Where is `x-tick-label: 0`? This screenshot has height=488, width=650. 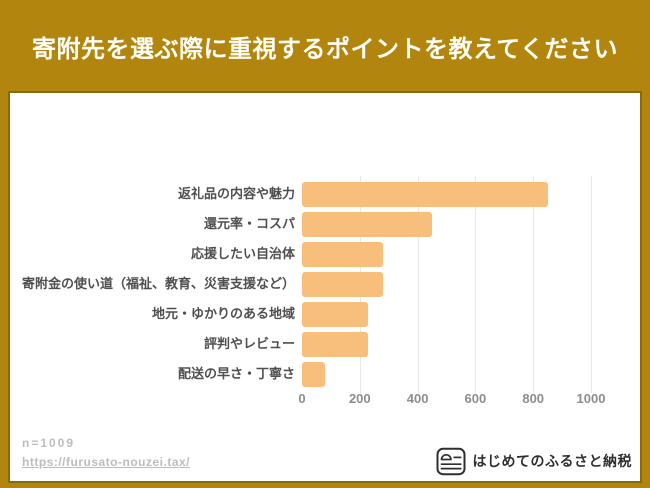
x-tick-label: 0 is located at coordinates (302, 398).